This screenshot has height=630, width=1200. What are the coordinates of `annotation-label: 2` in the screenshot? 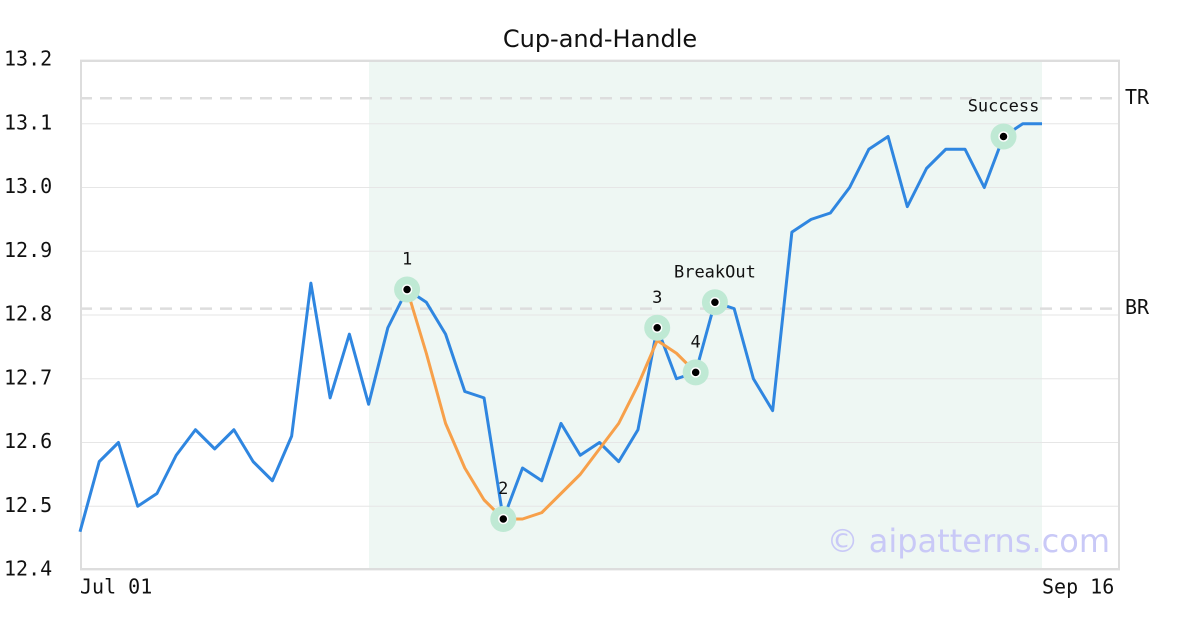 It's located at (503, 489).